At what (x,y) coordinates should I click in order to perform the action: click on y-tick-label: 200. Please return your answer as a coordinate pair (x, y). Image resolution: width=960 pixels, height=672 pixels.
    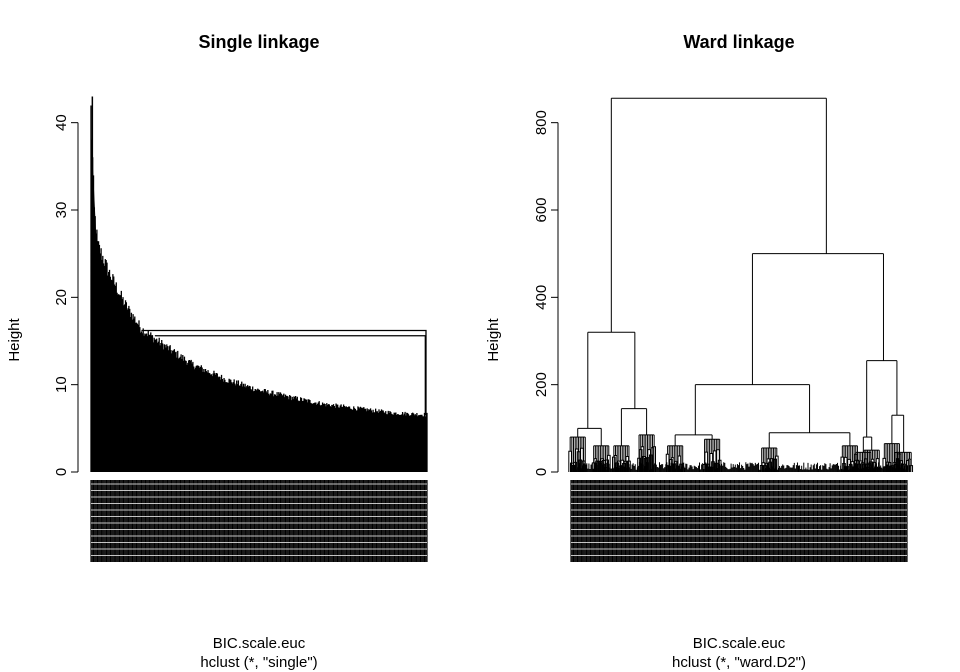
    Looking at the image, I should click on (541, 384).